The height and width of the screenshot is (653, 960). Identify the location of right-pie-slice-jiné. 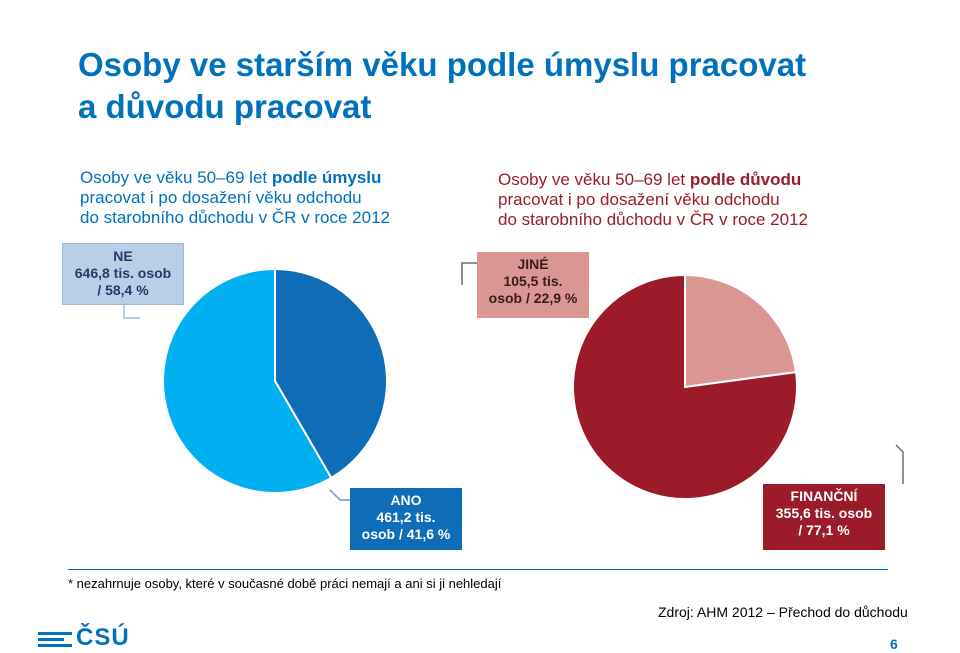
(741, 331).